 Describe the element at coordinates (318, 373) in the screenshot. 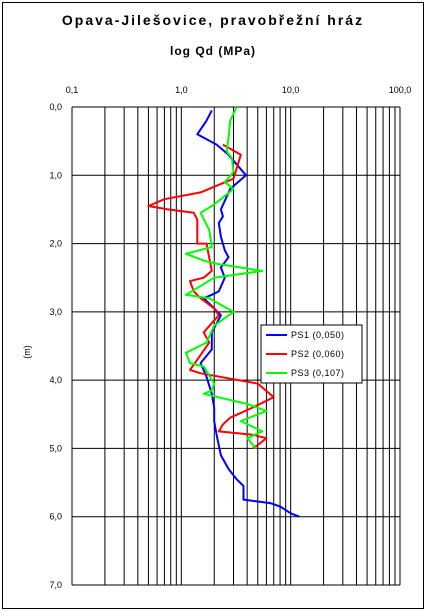

I see `legend-label: PS3 (0,107)` at that location.